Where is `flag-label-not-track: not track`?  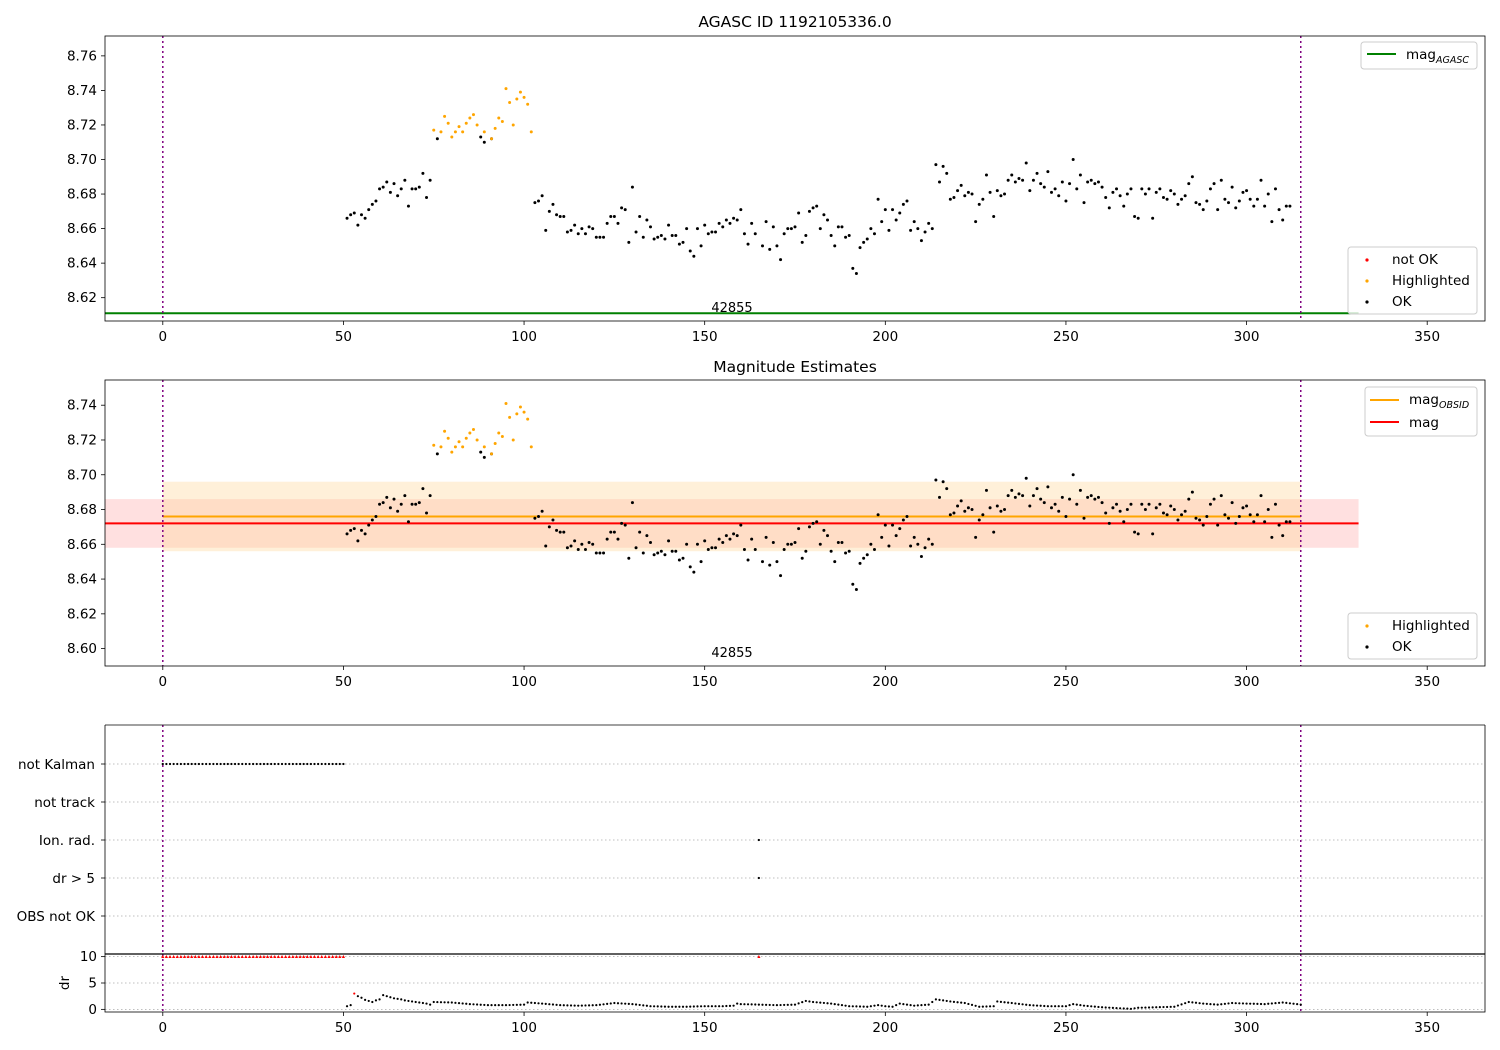
flag-label-not-track: not track is located at coordinates (64, 803).